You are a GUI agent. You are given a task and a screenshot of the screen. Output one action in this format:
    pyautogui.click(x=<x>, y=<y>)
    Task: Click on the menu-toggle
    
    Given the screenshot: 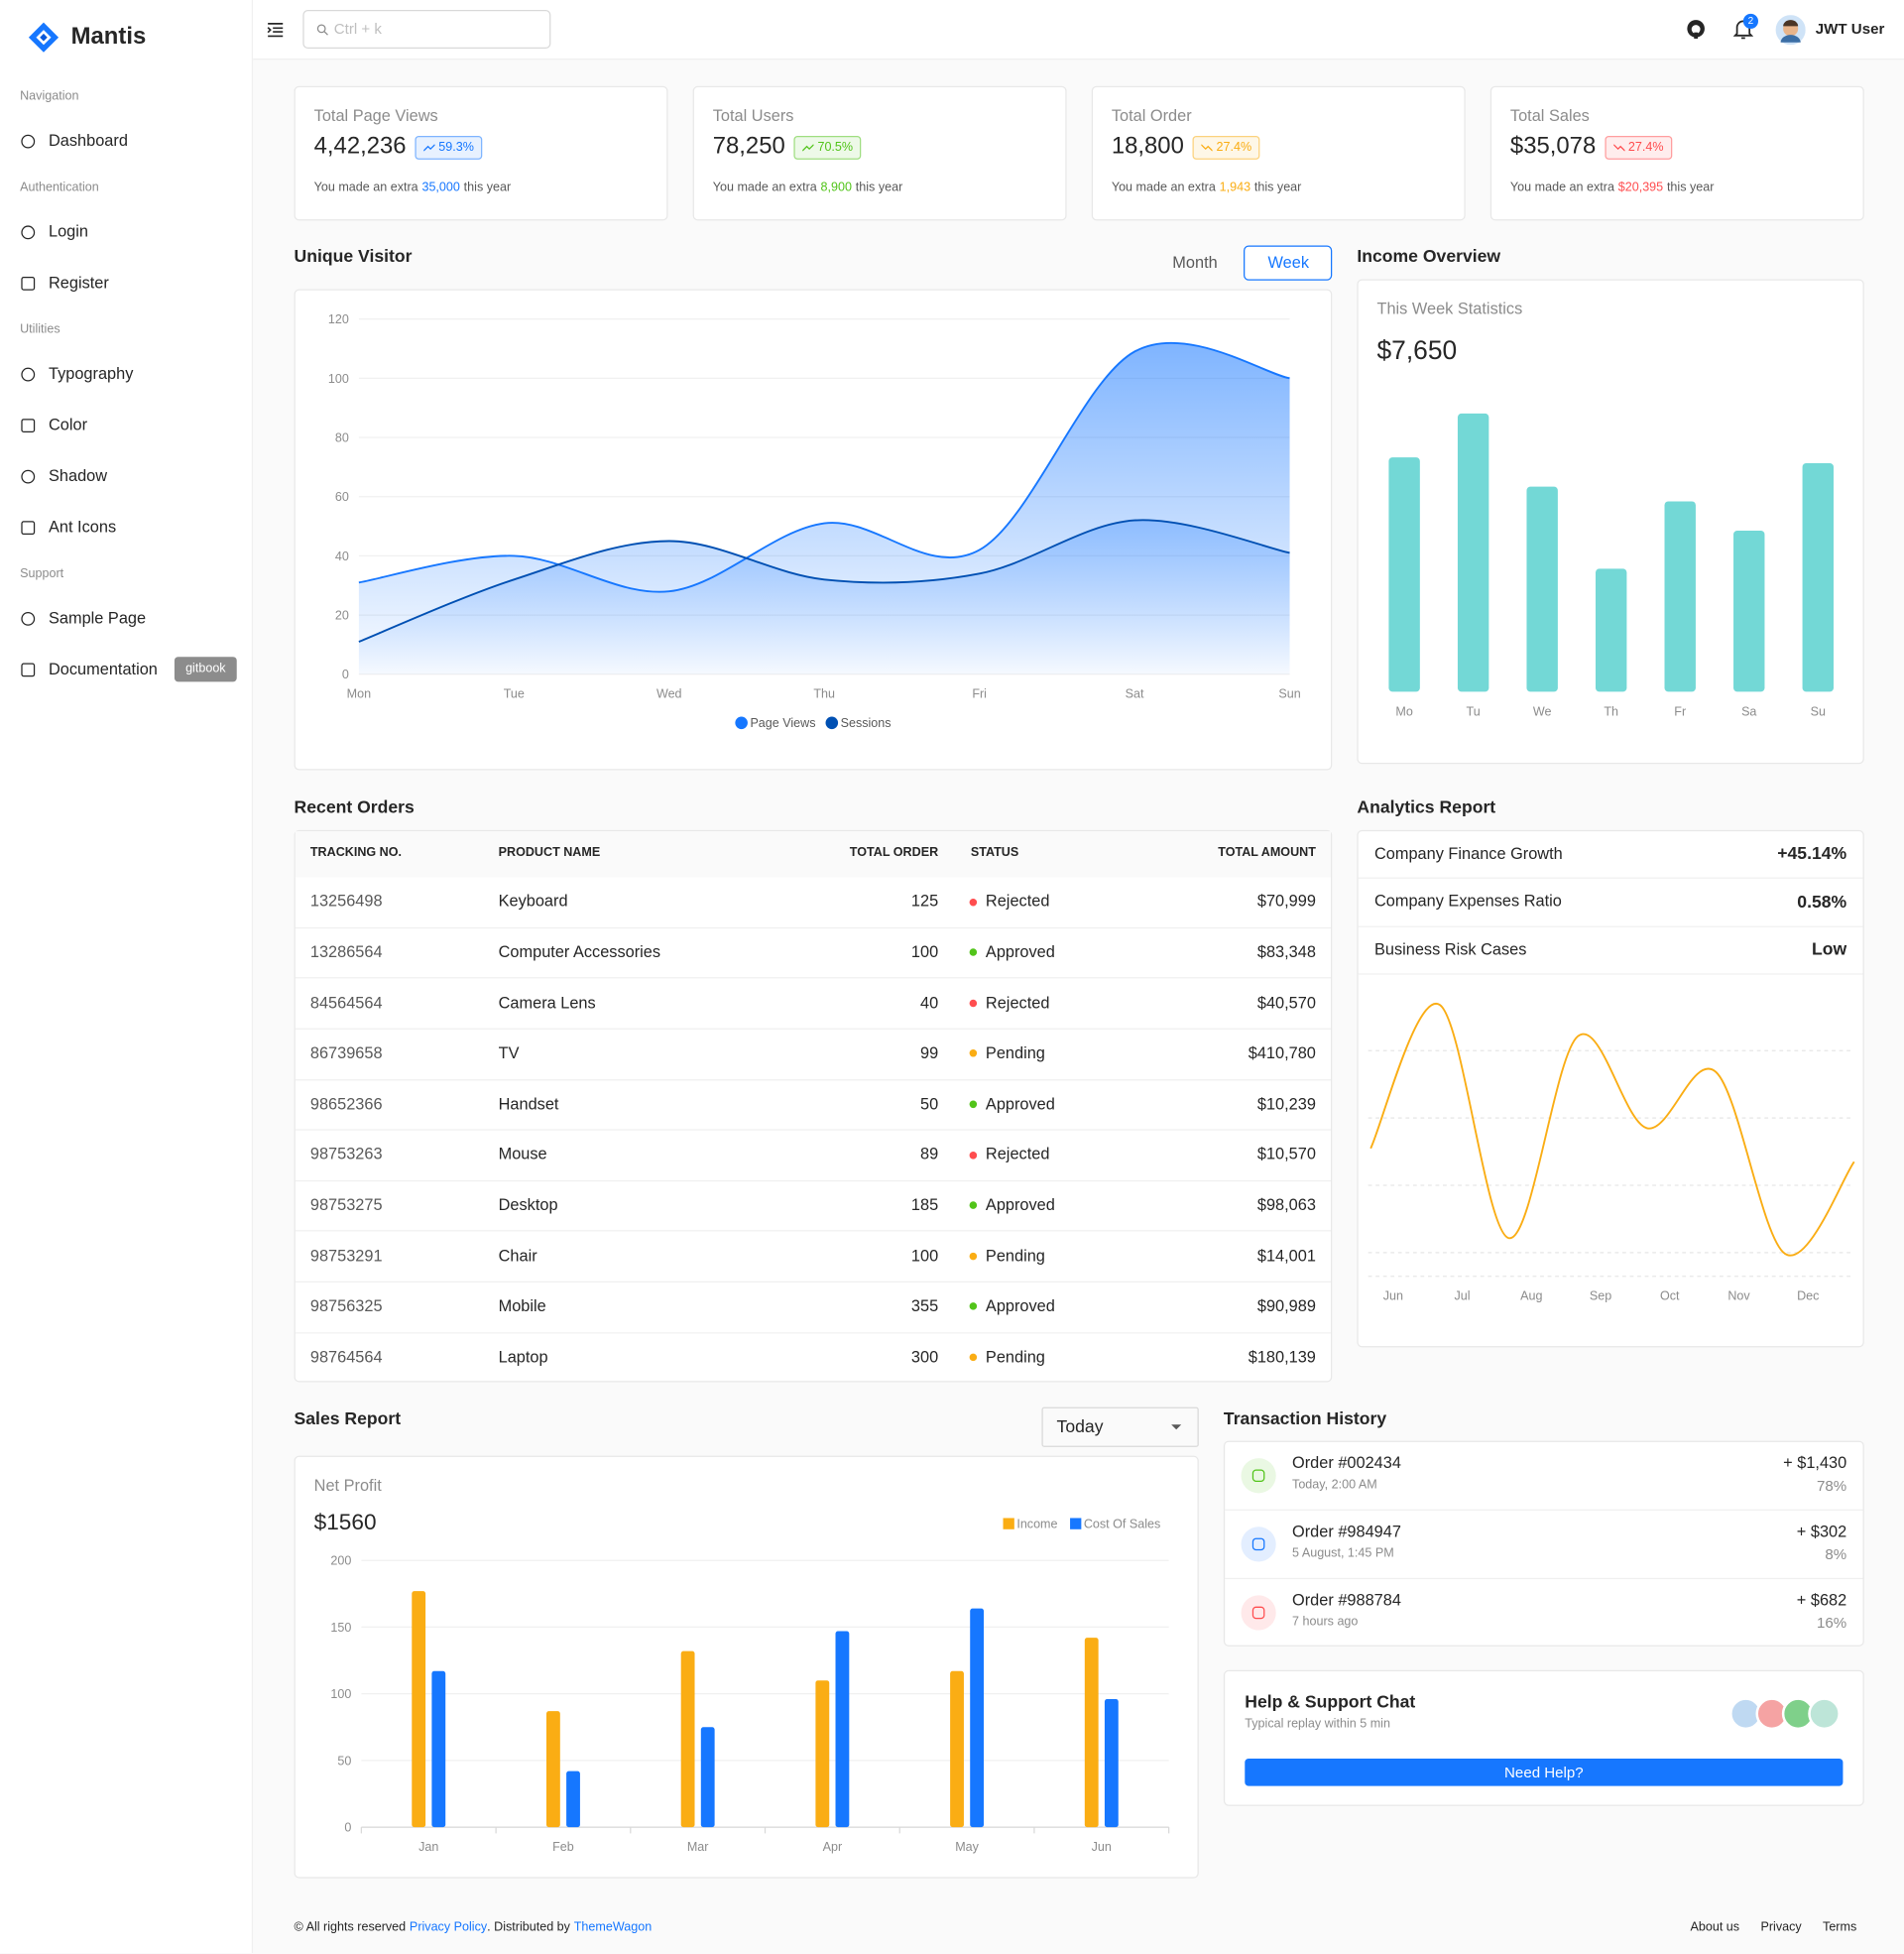 What is the action you would take?
    pyautogui.click(x=276, y=30)
    